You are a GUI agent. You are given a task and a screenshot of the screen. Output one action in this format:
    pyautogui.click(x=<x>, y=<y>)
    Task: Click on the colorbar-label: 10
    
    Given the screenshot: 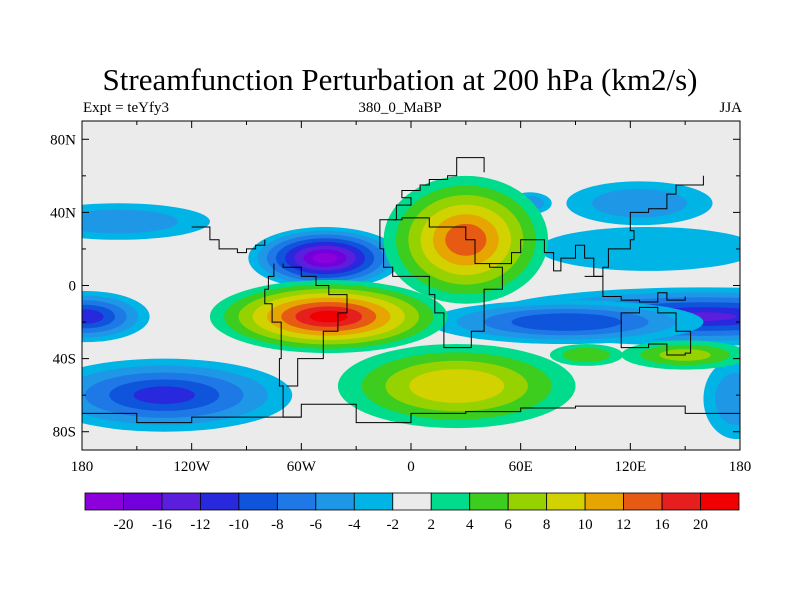 What is the action you would take?
    pyautogui.click(x=585, y=525)
    